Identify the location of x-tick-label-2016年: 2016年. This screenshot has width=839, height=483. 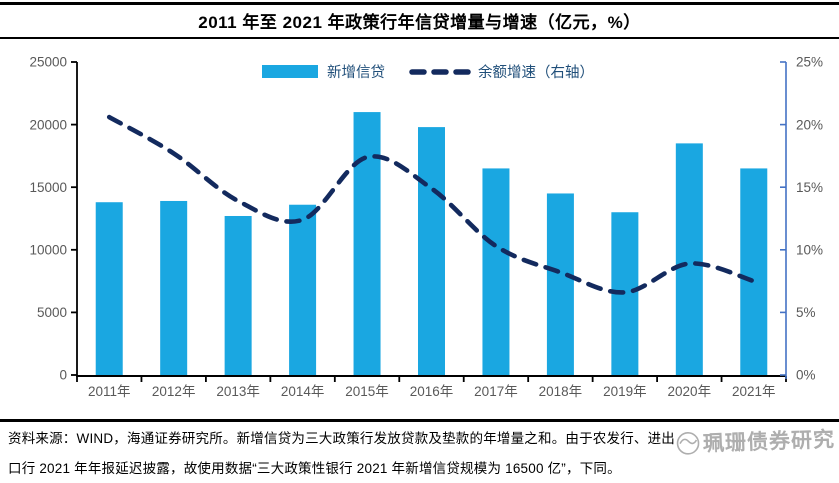
(432, 391).